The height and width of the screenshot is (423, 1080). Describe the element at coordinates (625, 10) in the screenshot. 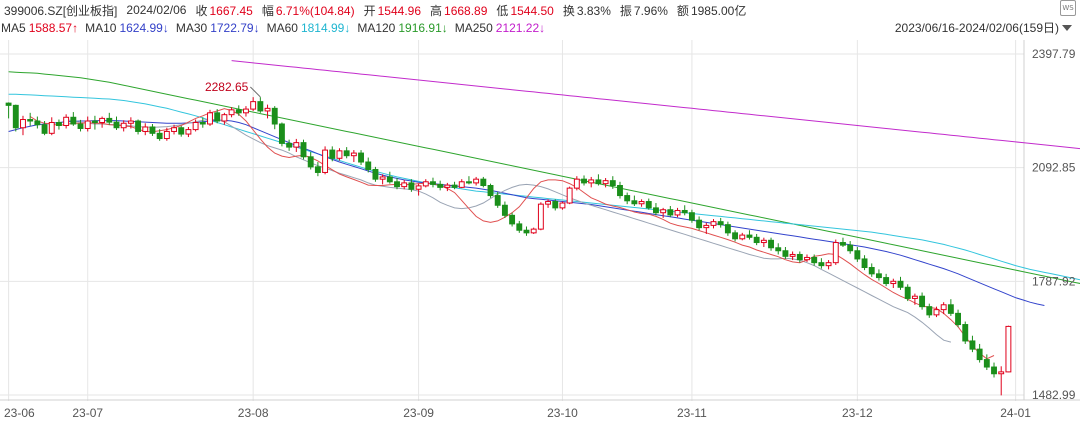

I see `amplitude-label: 振` at that location.